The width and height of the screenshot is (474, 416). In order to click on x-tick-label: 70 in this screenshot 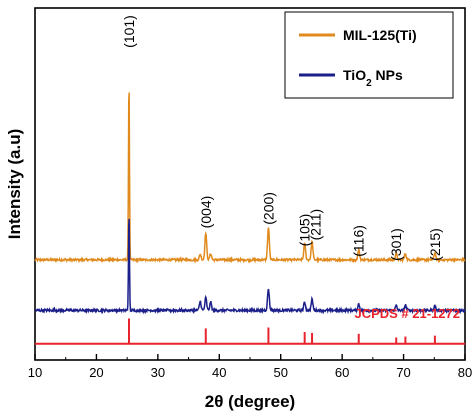, I will do `click(403, 372)`.